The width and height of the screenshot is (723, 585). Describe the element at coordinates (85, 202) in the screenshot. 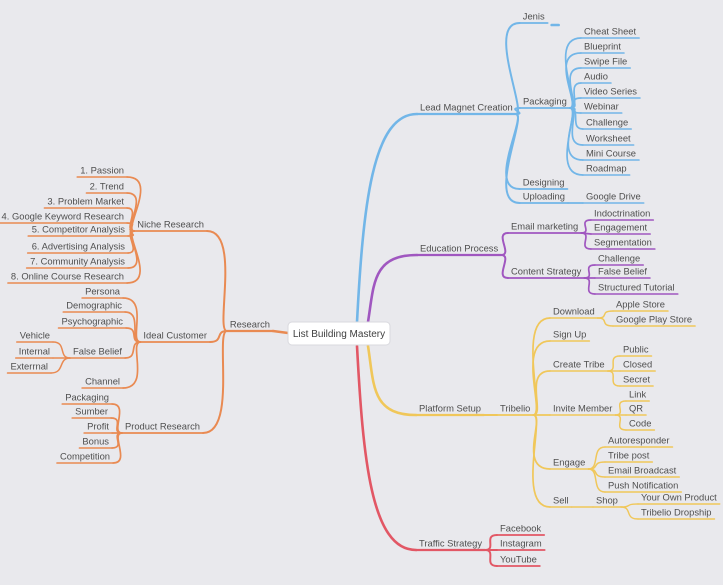

I see `node-3-problem-market: 3. Problem Market` at that location.